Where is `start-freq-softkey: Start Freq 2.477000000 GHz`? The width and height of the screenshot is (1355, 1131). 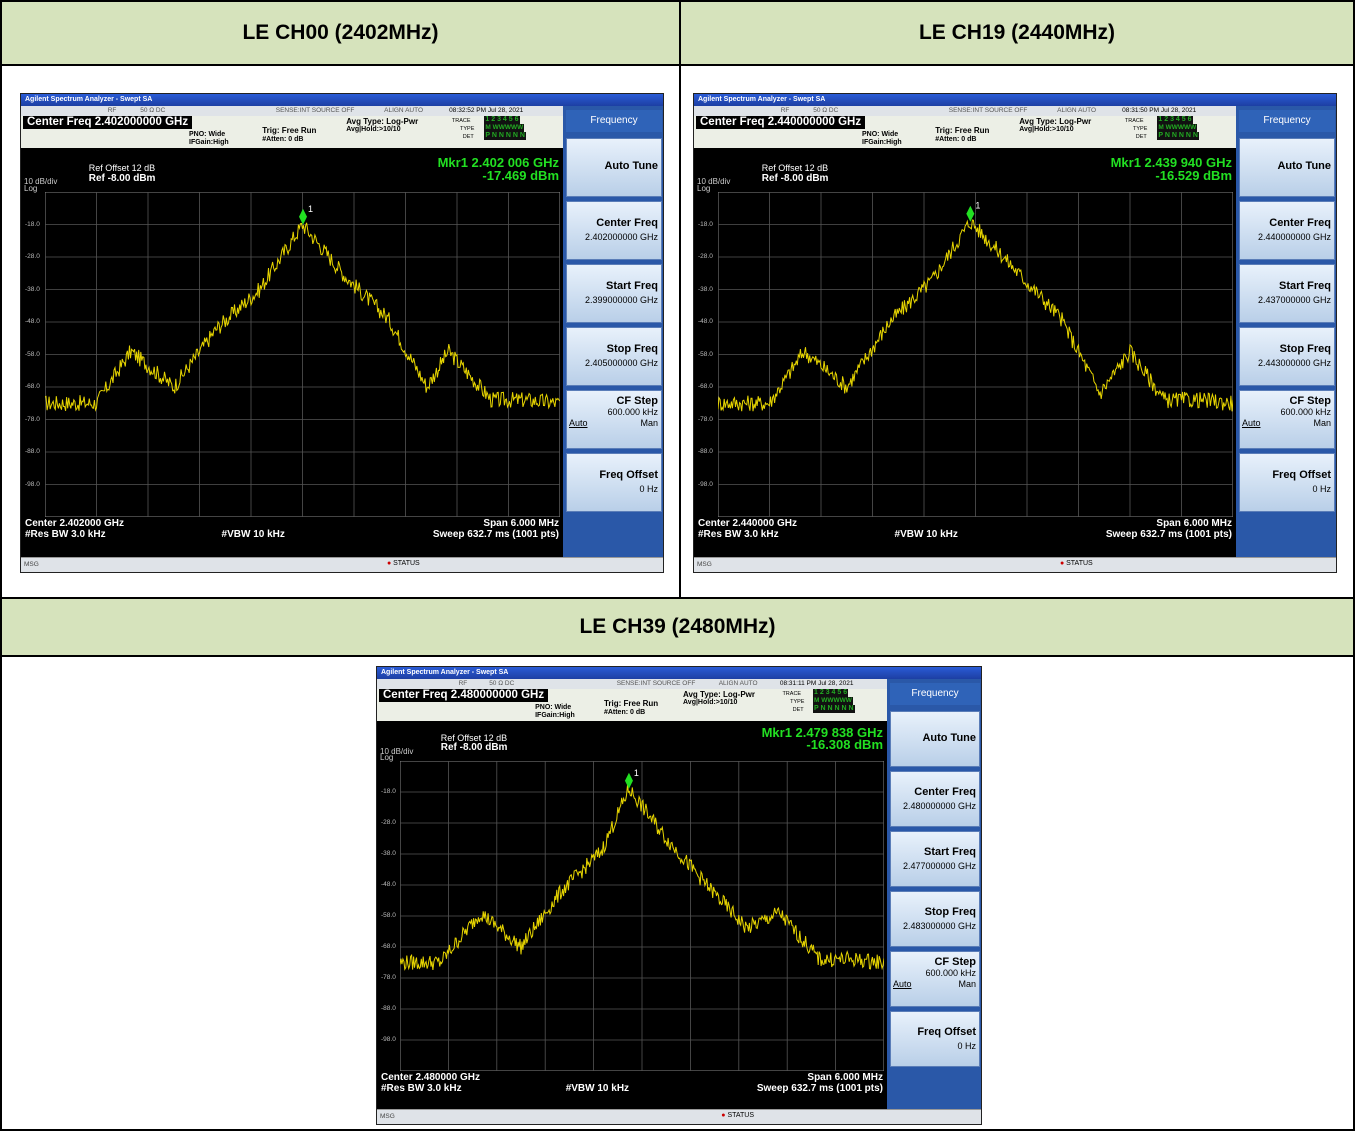
start-freq-softkey: Start Freq 2.477000000 GHz is located at coordinates (935, 859).